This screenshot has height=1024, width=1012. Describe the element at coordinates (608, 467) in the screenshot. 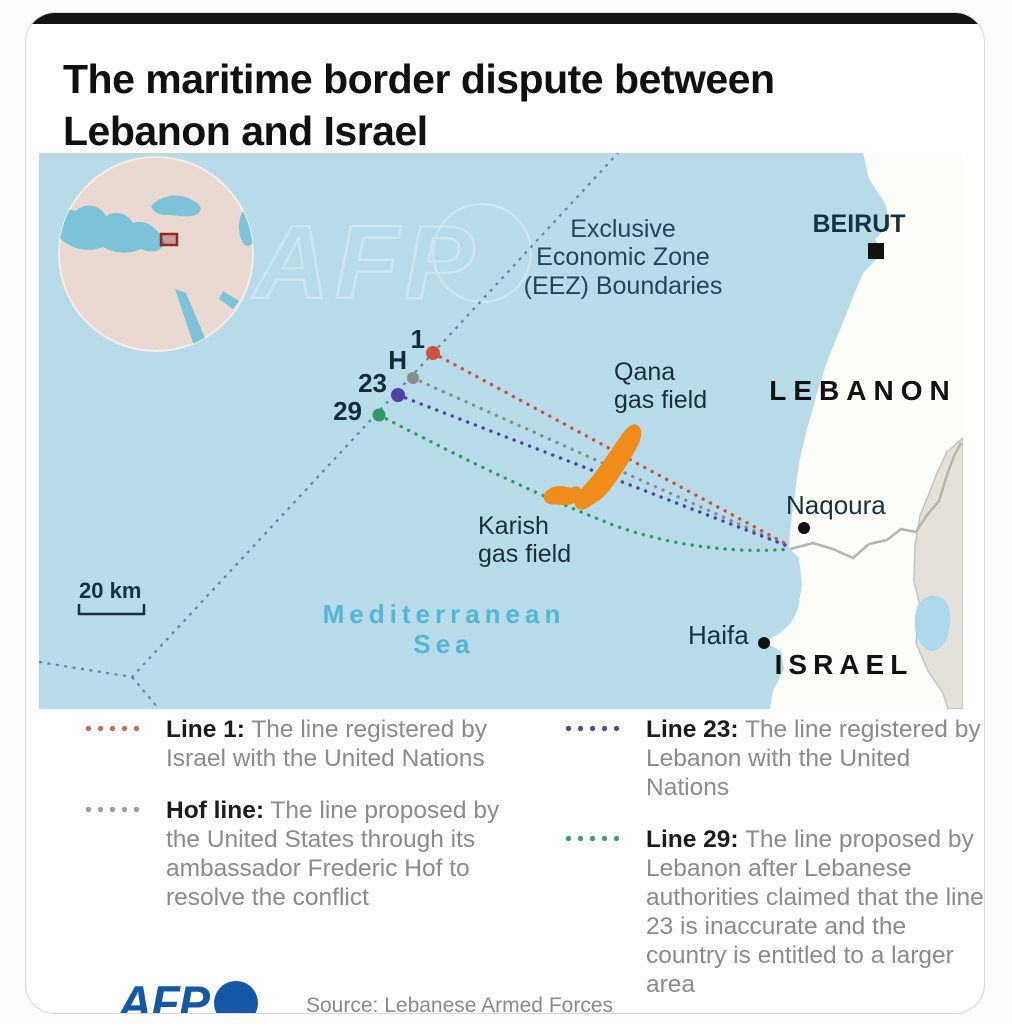

I see `qana-gas-field-shape` at that location.